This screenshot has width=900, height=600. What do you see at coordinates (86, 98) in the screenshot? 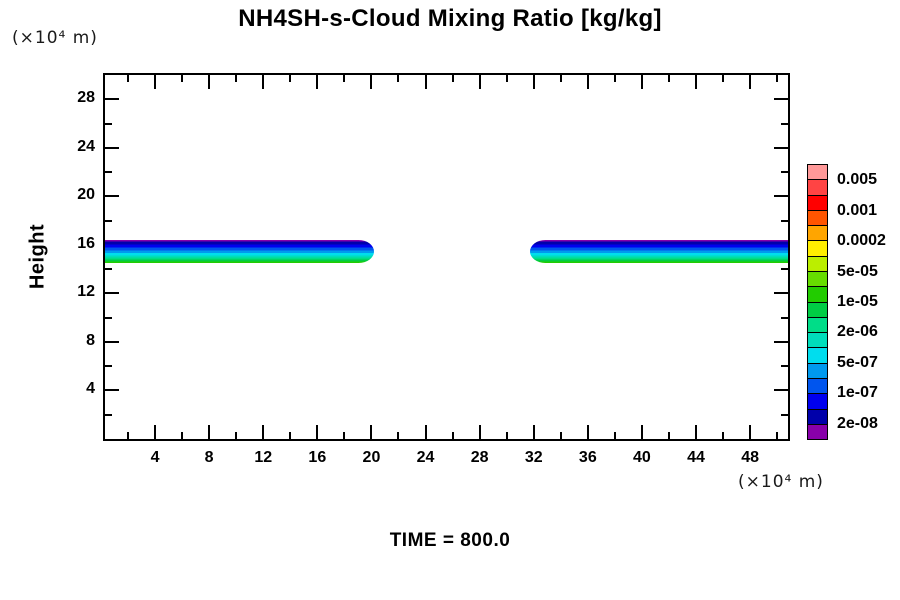
I see `y-tick-label: 28` at bounding box center [86, 98].